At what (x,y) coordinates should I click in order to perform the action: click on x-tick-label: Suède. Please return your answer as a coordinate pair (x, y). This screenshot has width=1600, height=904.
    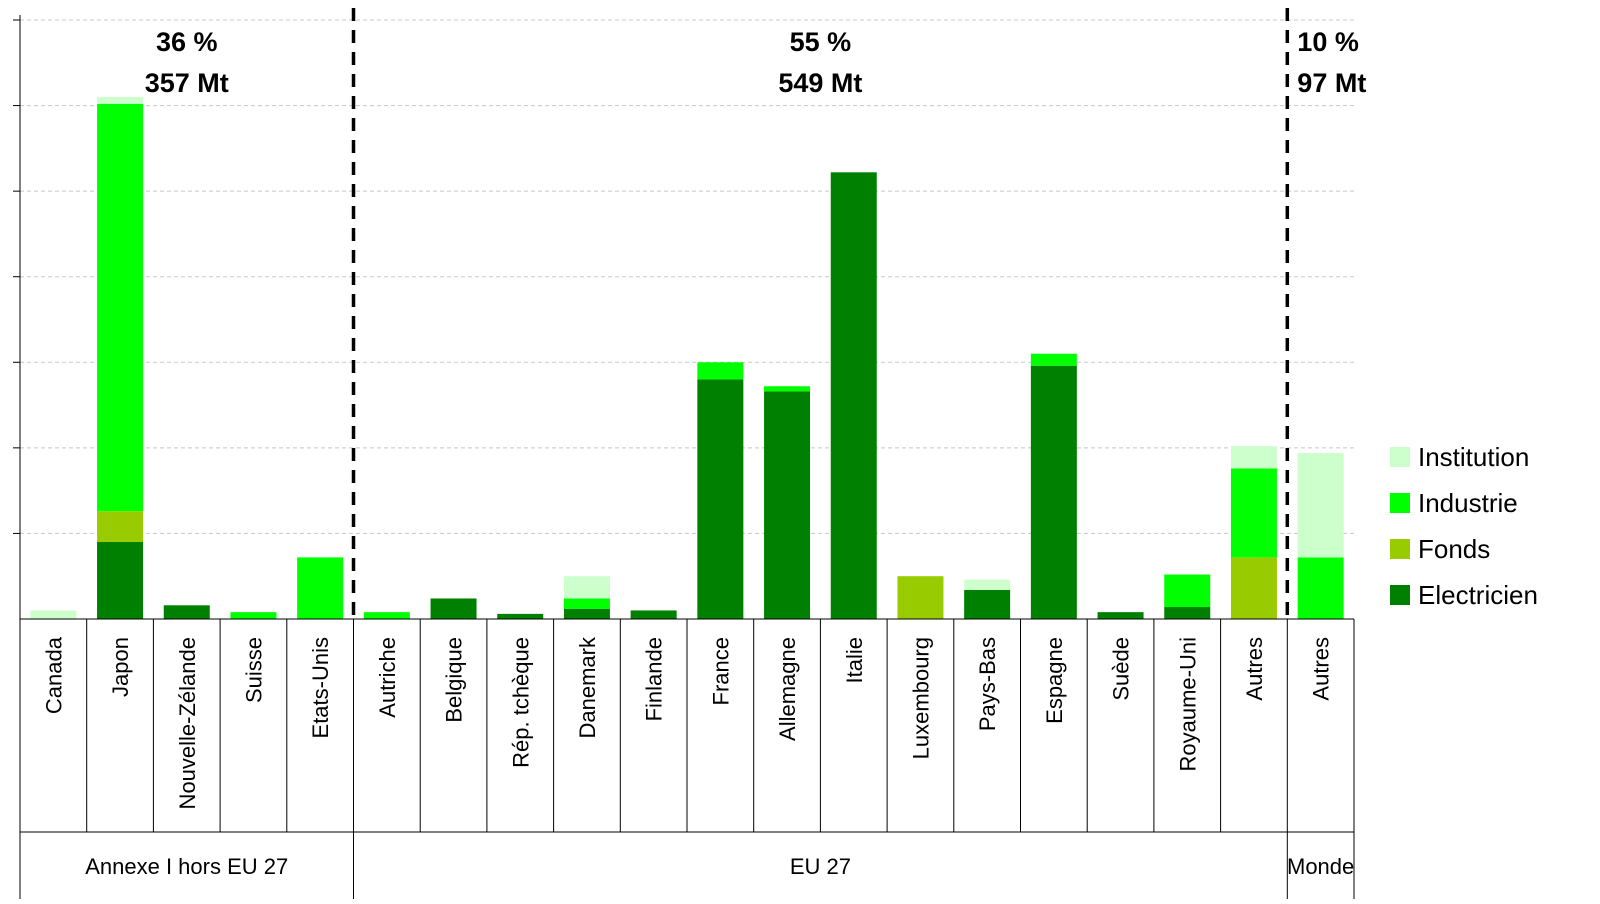
    Looking at the image, I should click on (1121, 669).